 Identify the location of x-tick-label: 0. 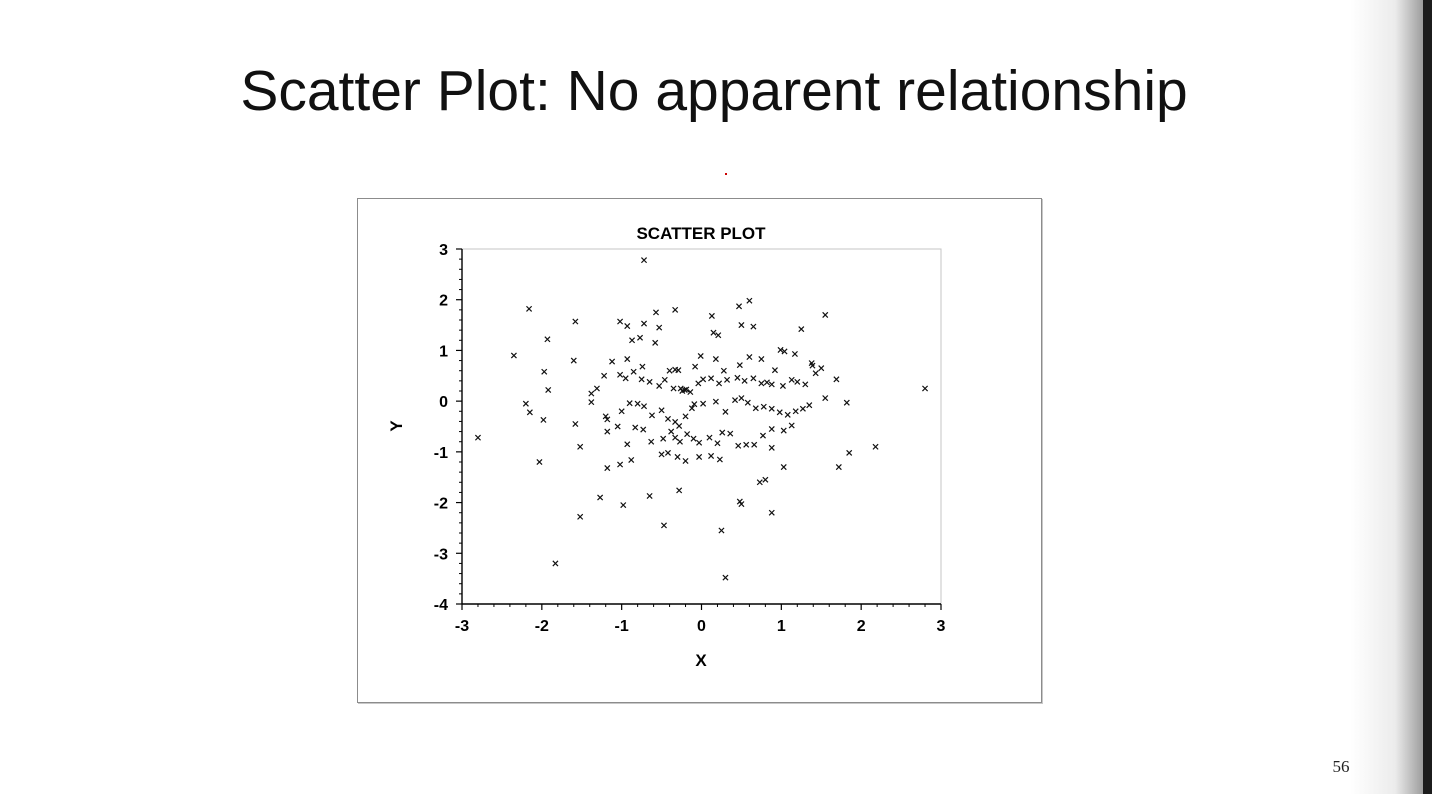
(701, 626).